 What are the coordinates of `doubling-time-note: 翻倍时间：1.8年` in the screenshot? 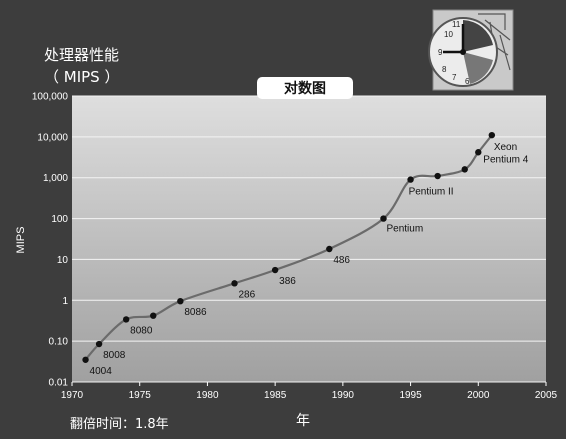 It's located at (119, 424).